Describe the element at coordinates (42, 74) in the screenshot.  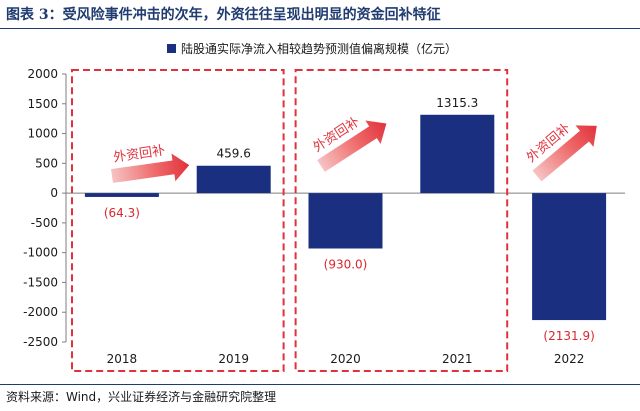
I see `y-tick-label: 2000` at that location.